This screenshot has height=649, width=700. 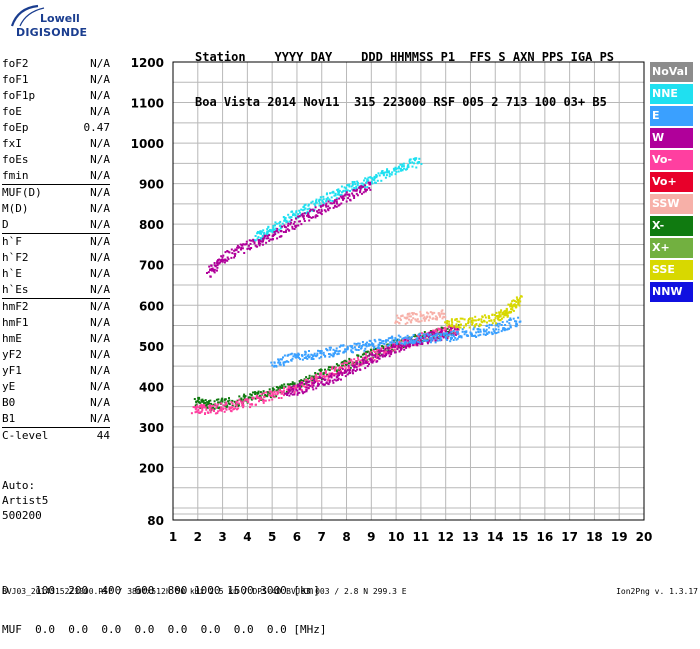 What do you see at coordinates (56, 184) in the screenshot?
I see `param-separator` at bounding box center [56, 184].